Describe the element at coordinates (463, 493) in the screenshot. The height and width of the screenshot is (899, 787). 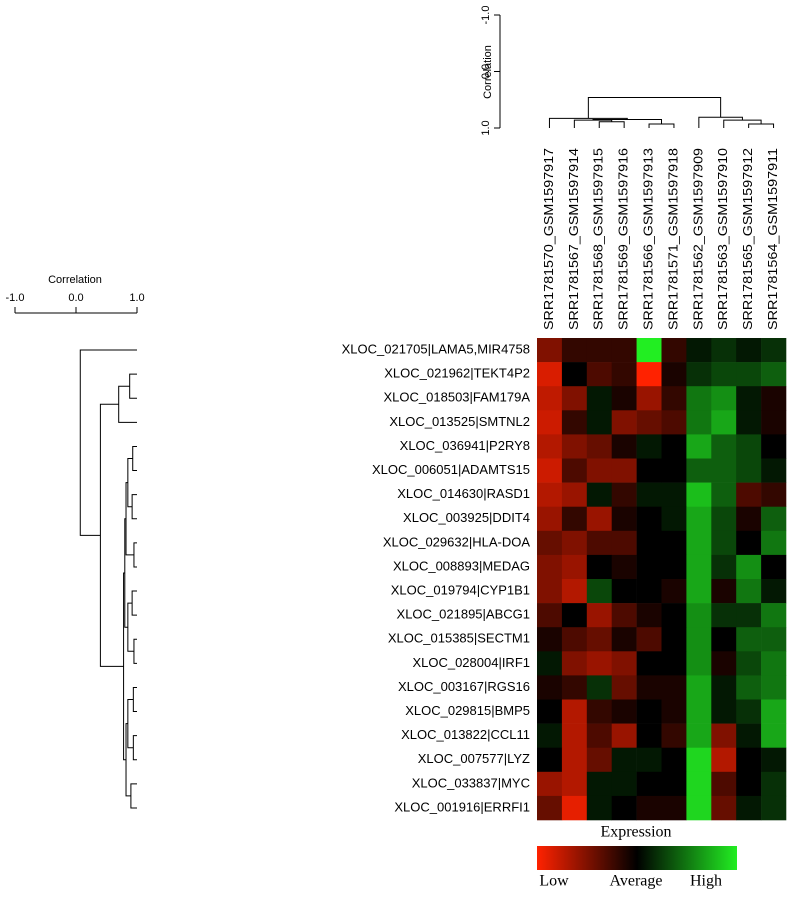
I see `row-label: XLOC_014630|RASD1` at that location.